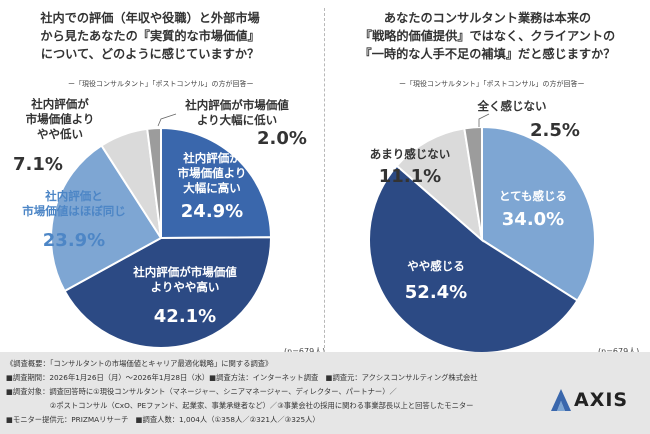 Image resolution: width=650 pixels, height=434 pixels. I want to click on right-slice-name-3: あまり感じない, so click(410, 154).